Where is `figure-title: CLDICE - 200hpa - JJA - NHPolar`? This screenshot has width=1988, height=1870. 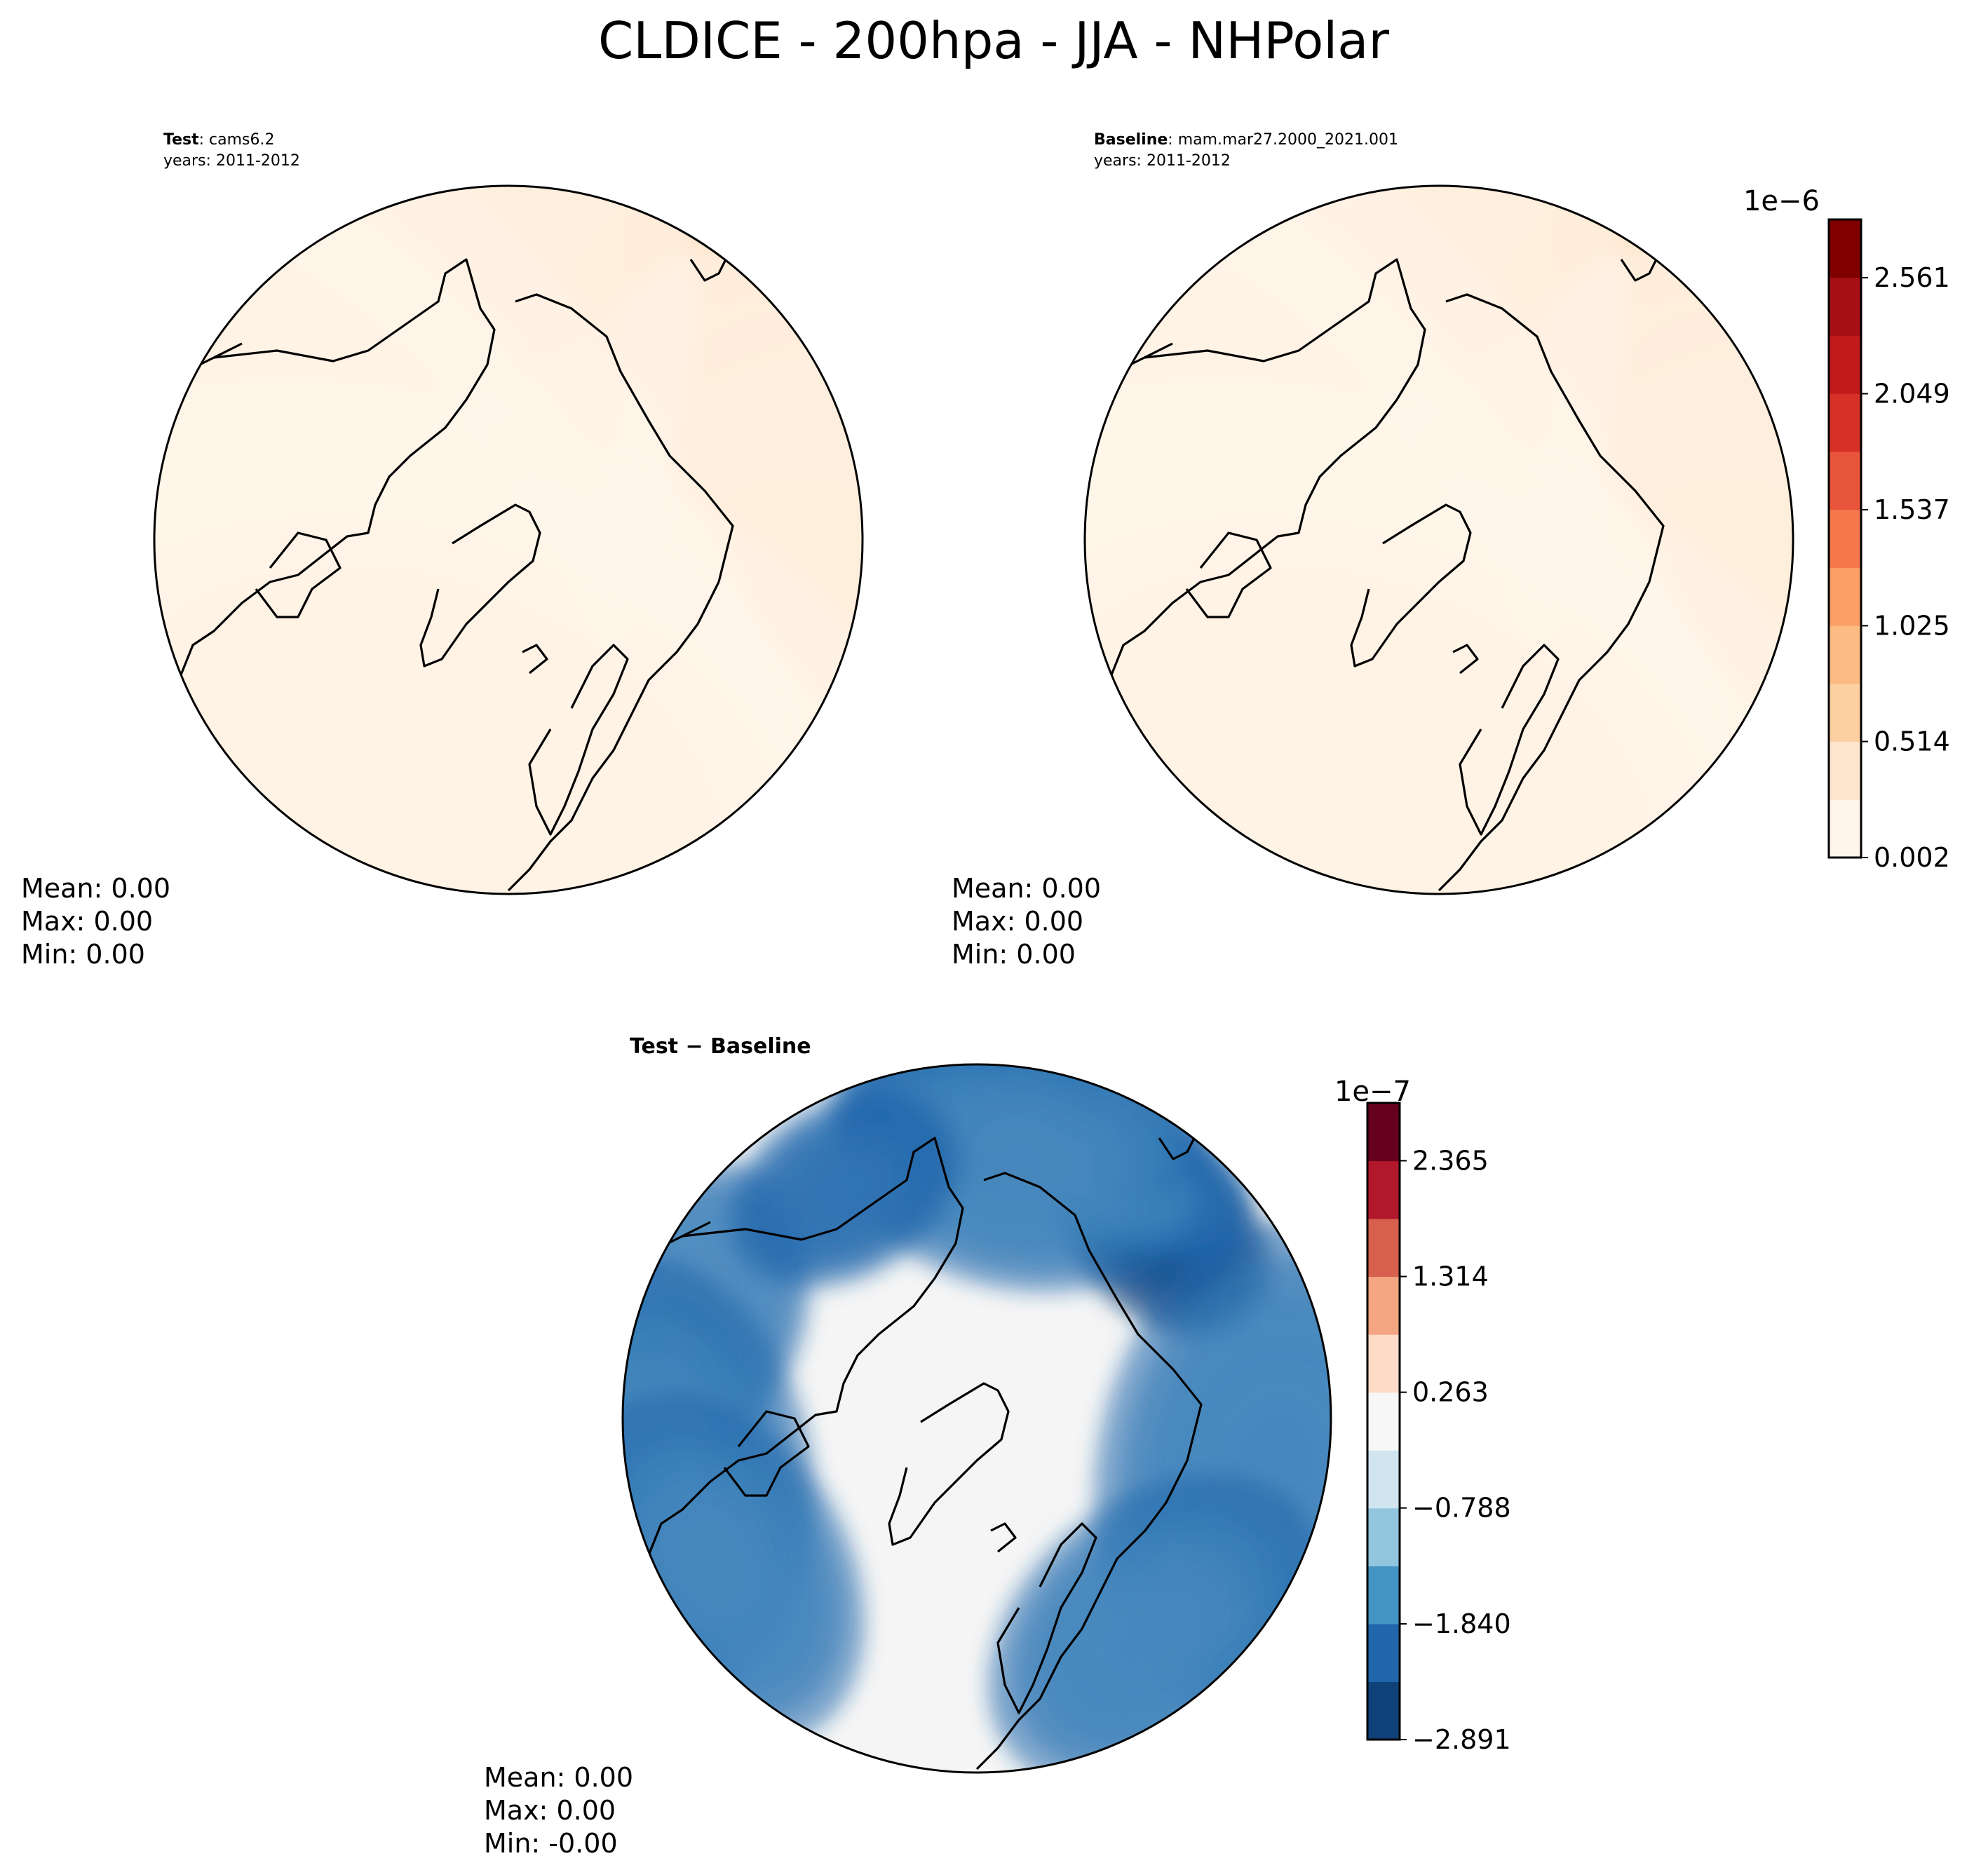
figure-title: CLDICE - 200hpa - JJA - NHPolar is located at coordinates (994, 40).